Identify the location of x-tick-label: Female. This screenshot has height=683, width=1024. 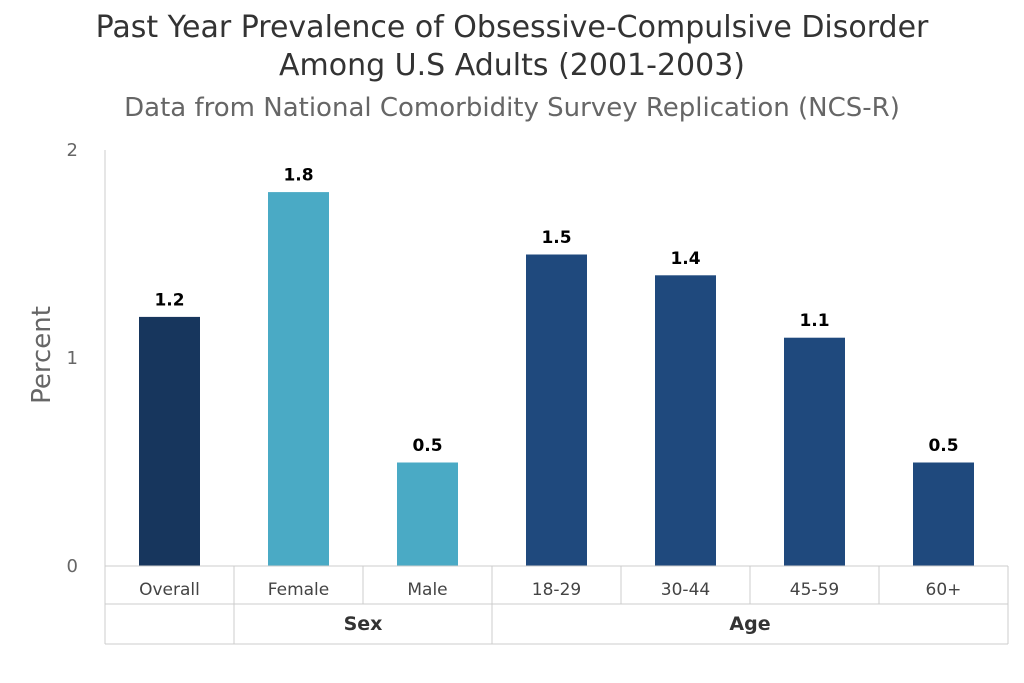
(298, 590).